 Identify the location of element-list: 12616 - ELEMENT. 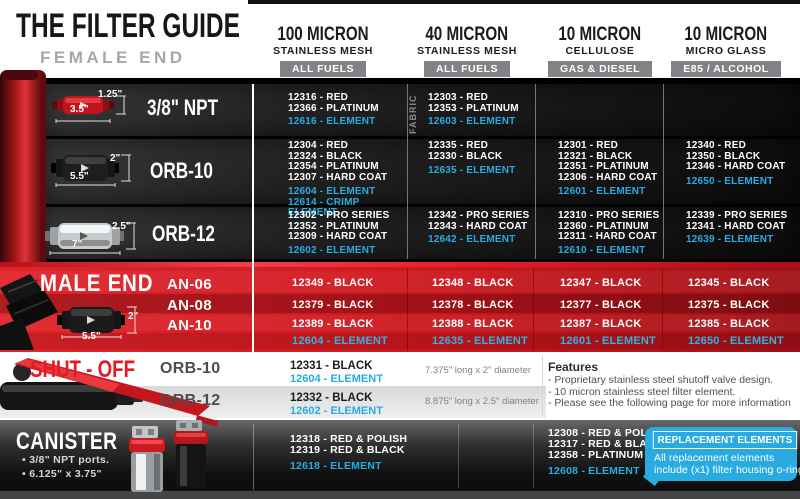
(347, 122).